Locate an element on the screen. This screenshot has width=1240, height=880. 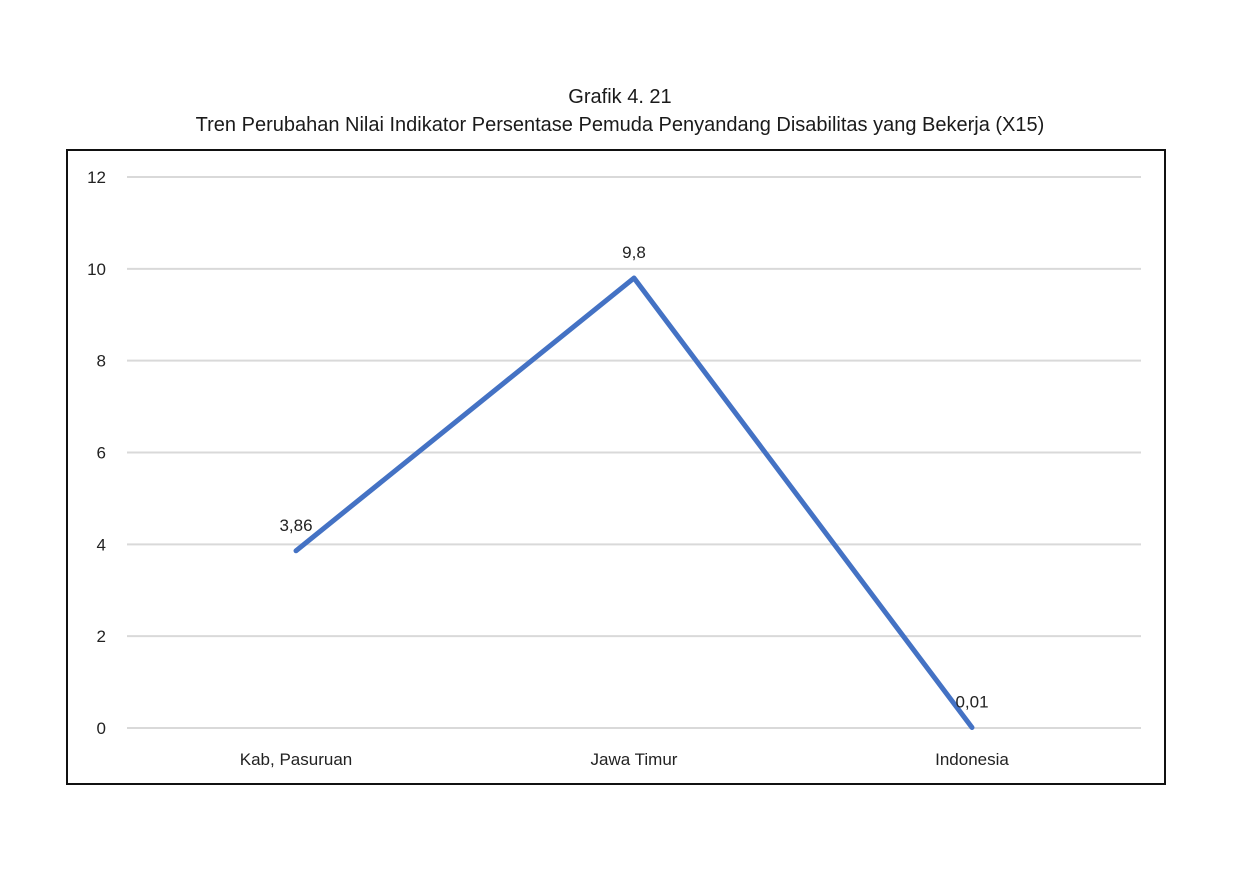
chart-title-number: Grafik 4. 21 is located at coordinates (620, 97).